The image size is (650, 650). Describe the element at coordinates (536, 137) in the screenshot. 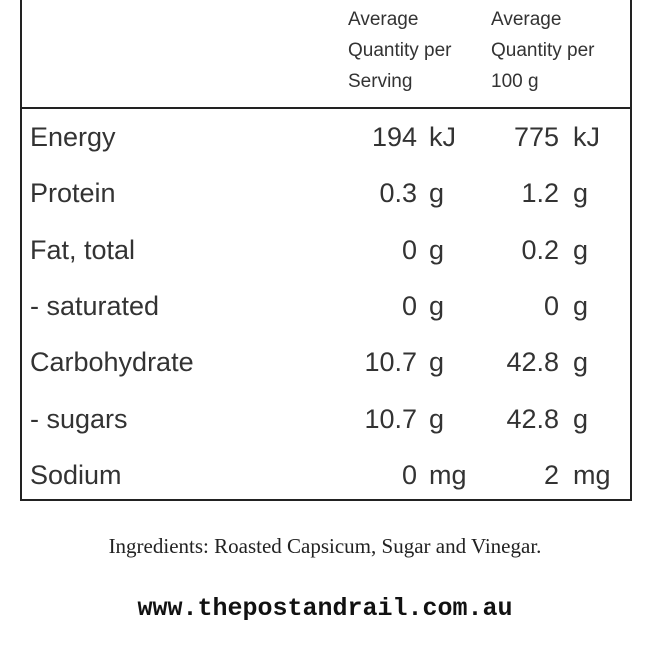

I see `per-100g-amount: 775` at that location.